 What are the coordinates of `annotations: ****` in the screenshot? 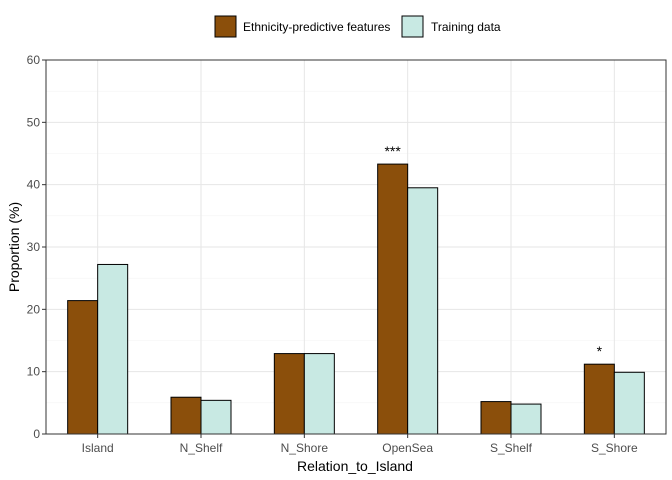 It's located at (493, 251).